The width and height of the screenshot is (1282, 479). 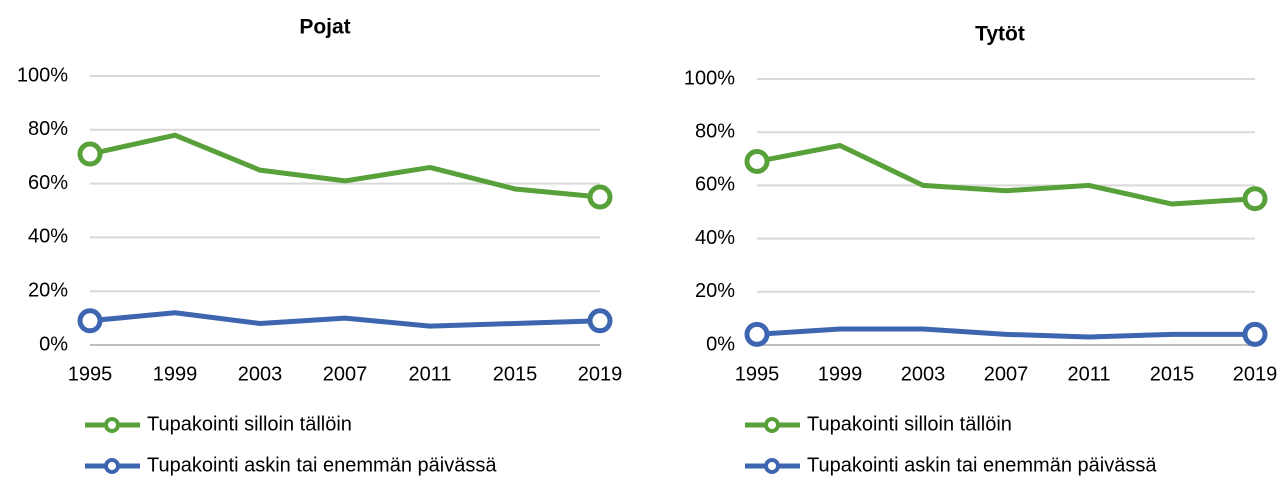 I want to click on chart-title: Tytöt, so click(x=1000, y=34).